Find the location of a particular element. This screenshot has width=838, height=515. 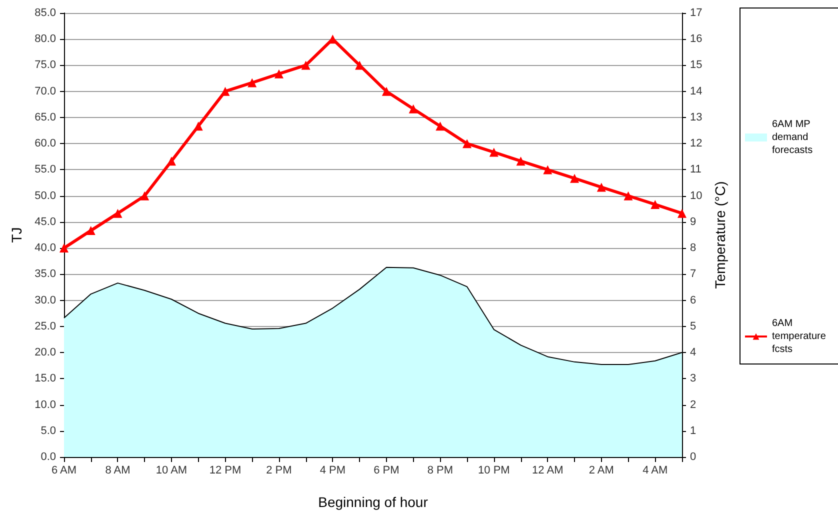

y2-tick-label: 5 is located at coordinates (693, 326).